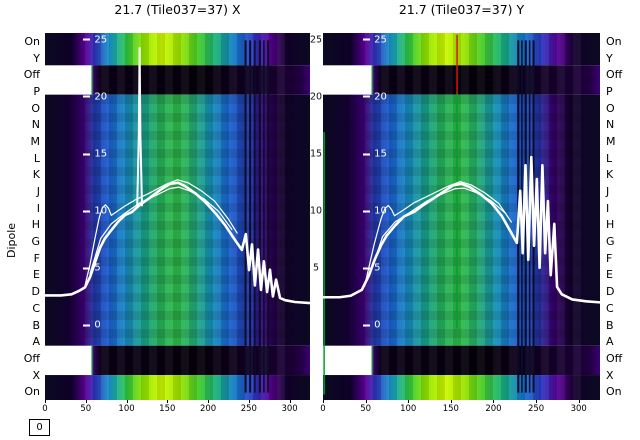 The height and width of the screenshot is (440, 640). What do you see at coordinates (461, 9) in the screenshot?
I see `right-panel-title: 21.7 (Tile037=37) Y` at bounding box center [461, 9].